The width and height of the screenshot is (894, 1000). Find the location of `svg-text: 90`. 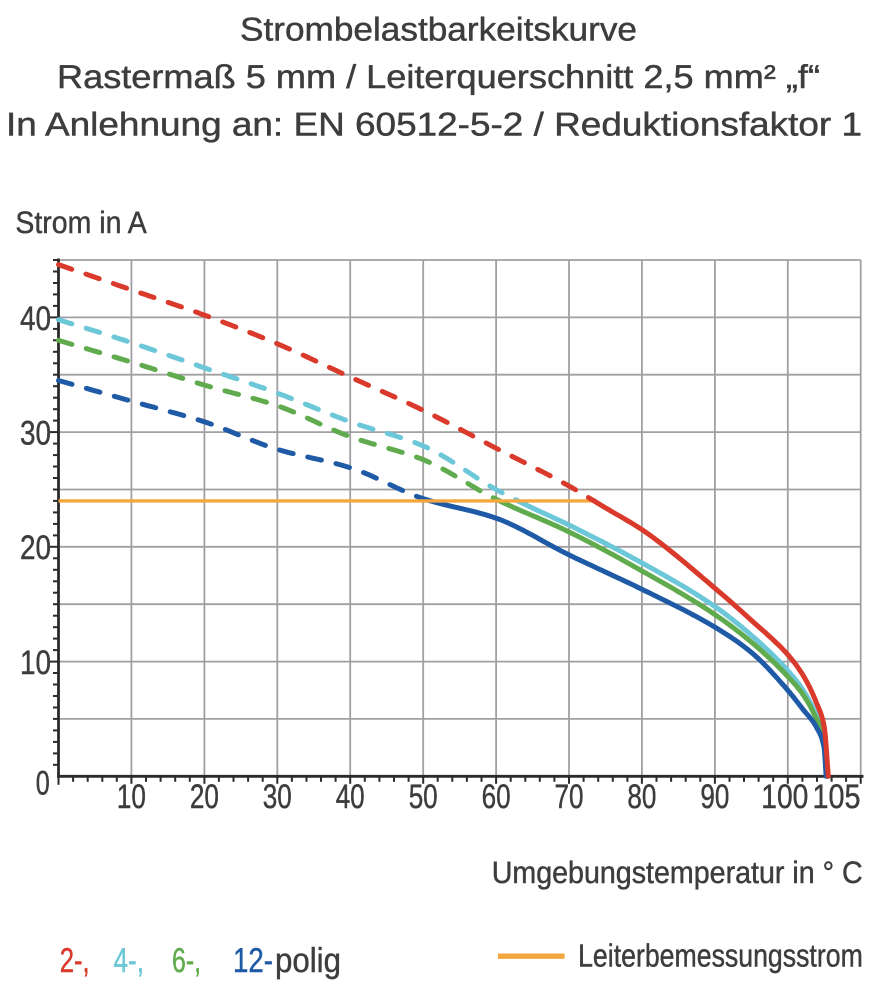

svg-text: 90 is located at coordinates (714, 797).